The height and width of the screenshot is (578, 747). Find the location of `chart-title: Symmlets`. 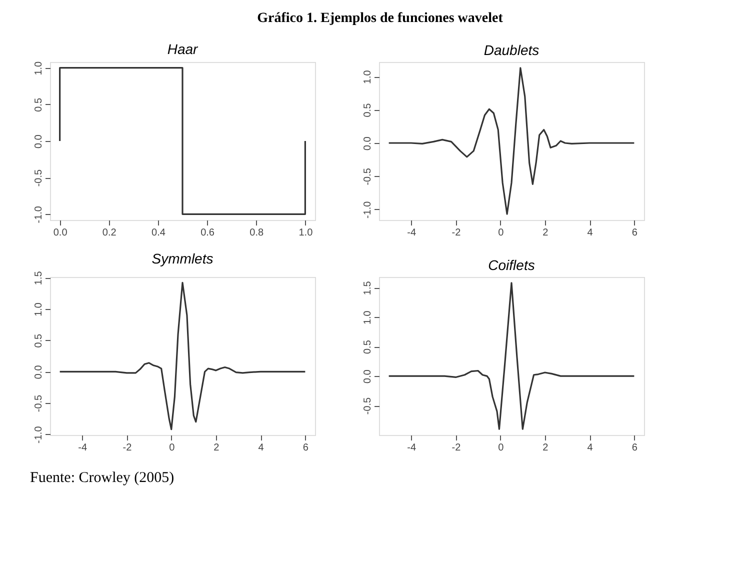

chart-title: Symmlets is located at coordinates (183, 258).